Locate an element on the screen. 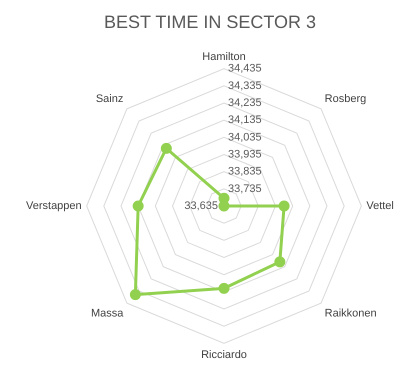  y-tick-label: 34,235 is located at coordinates (245, 103).